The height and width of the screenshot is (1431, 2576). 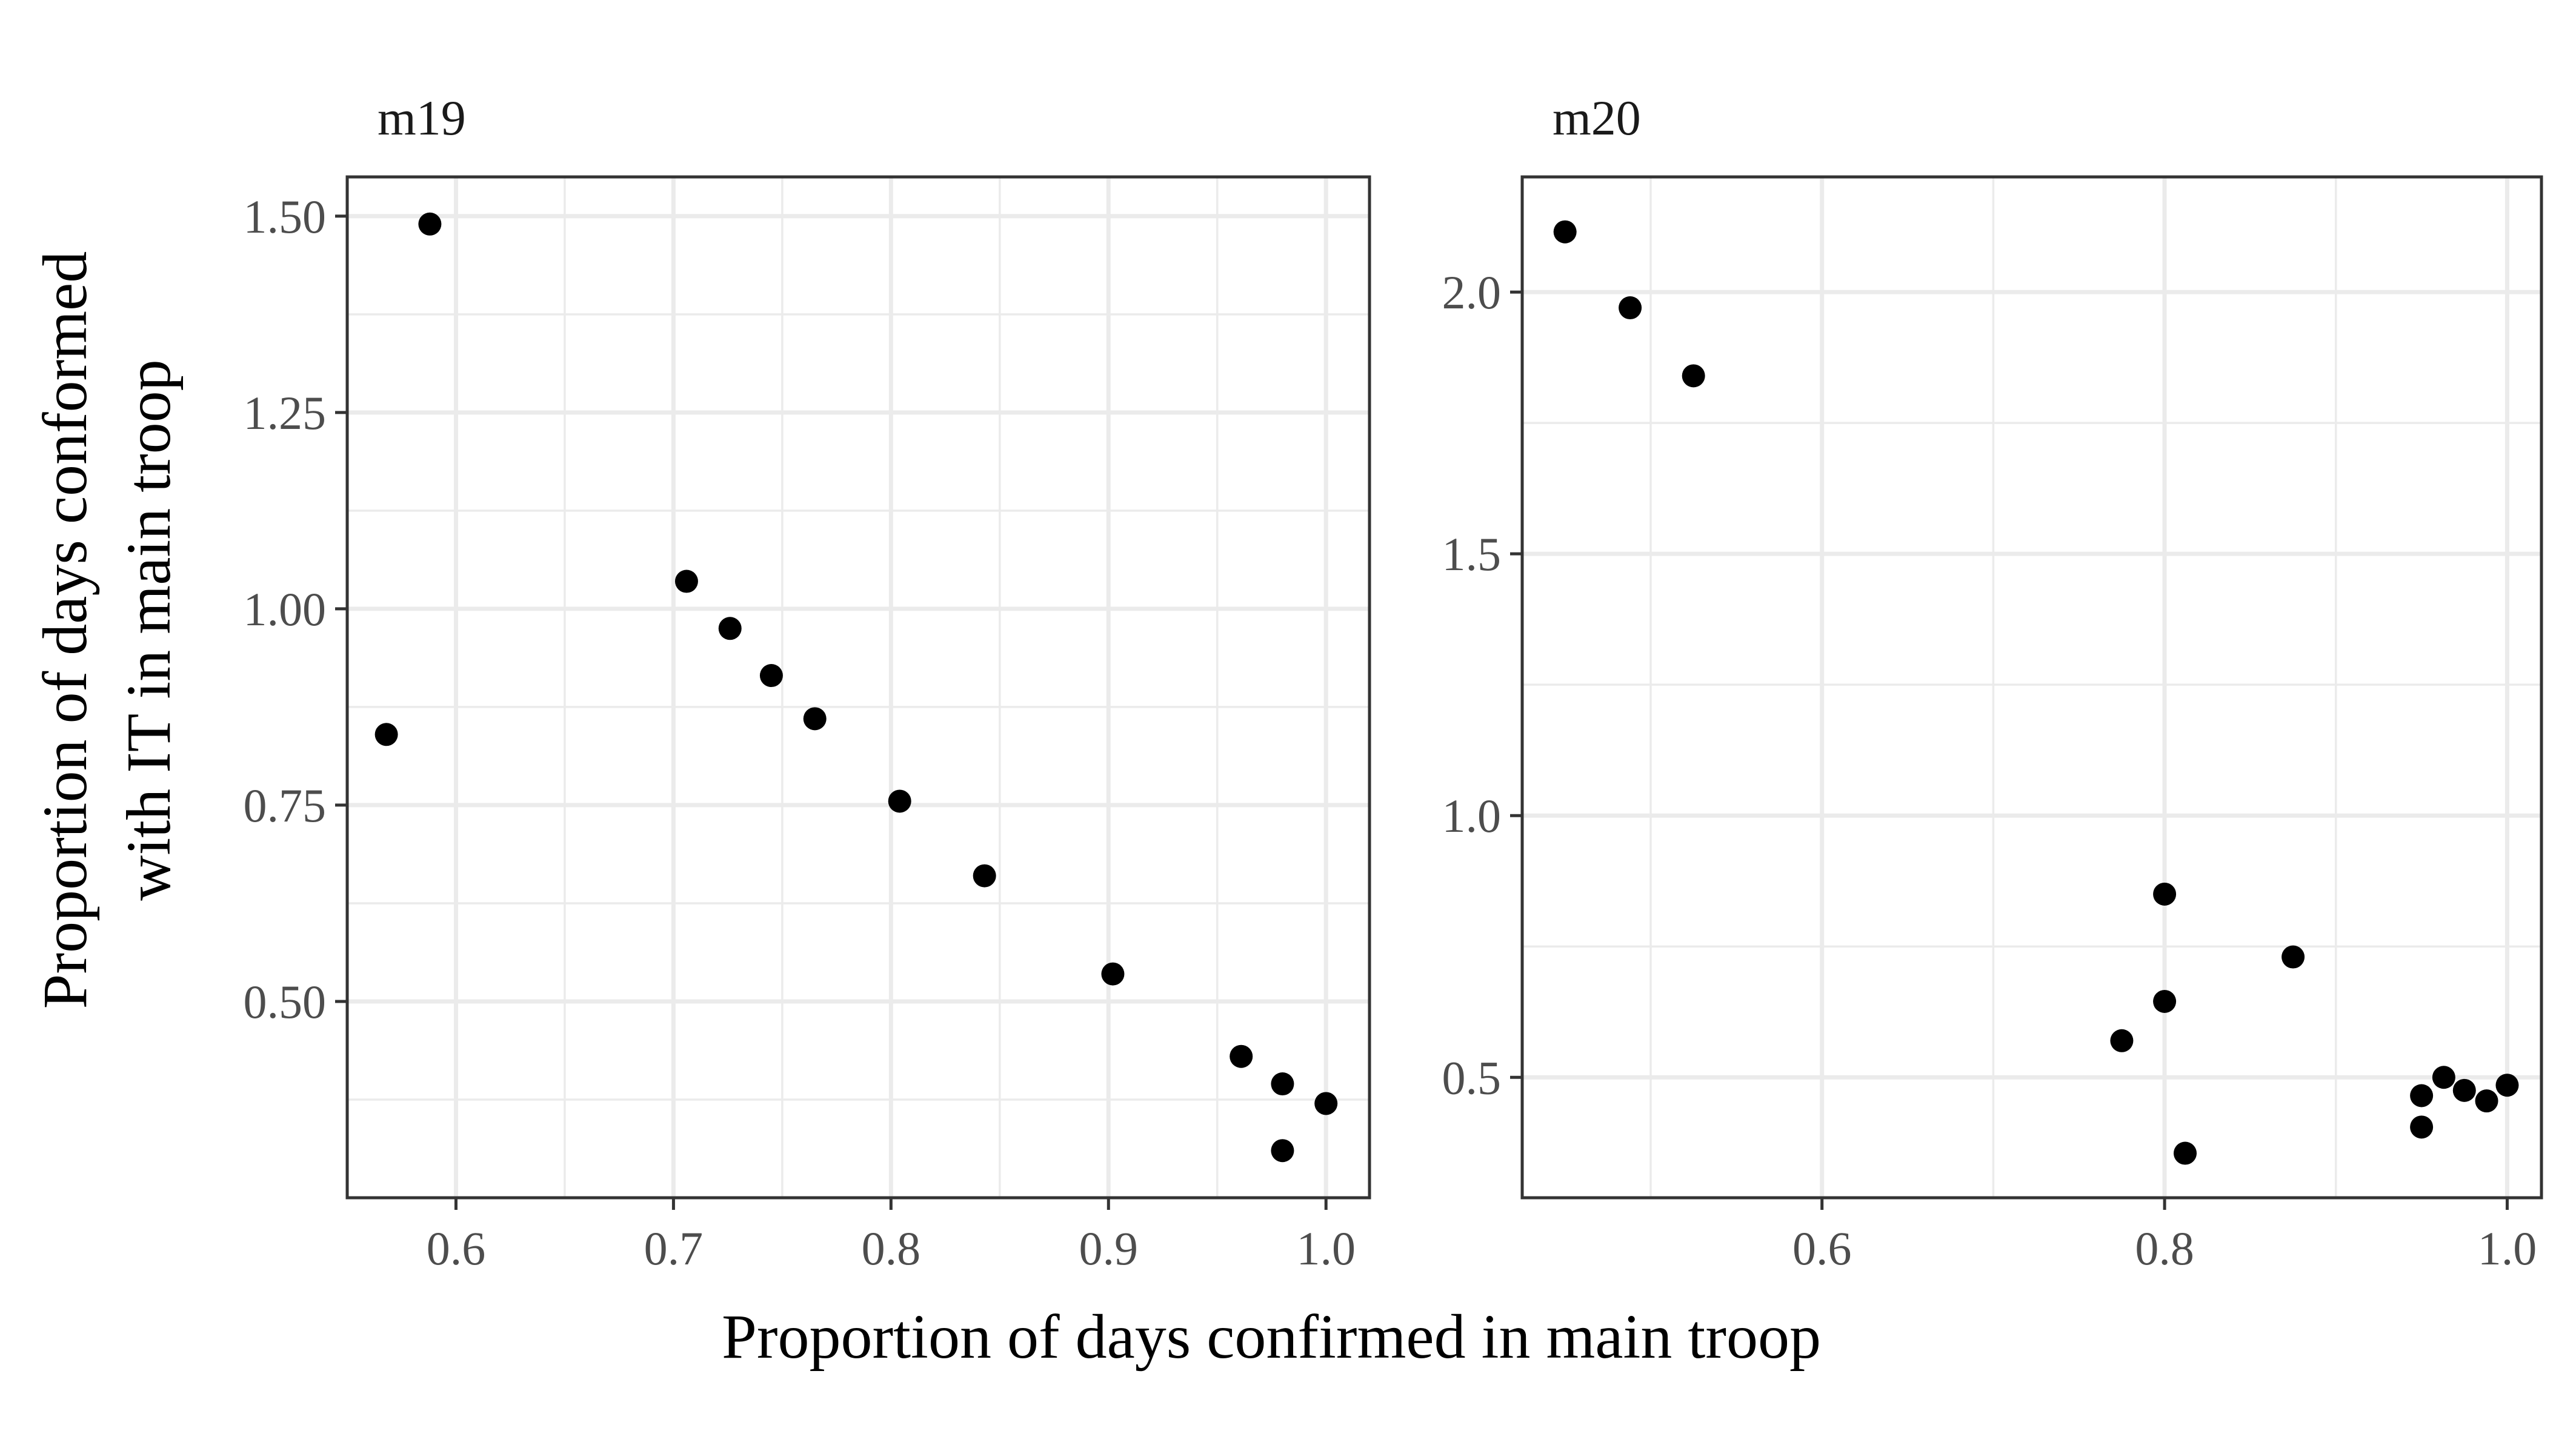 I want to click on y-tick-label: 1.25, so click(x=285, y=413).